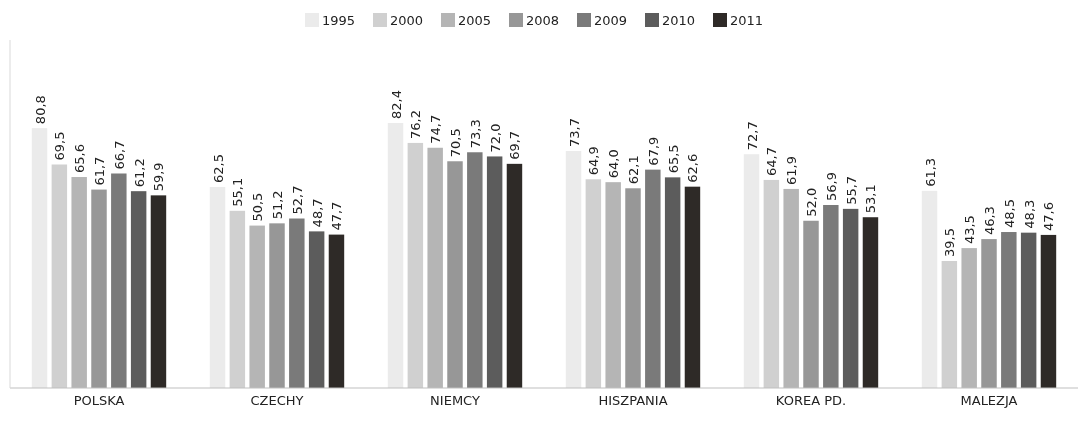 This screenshot has width=1086, height=426. Describe the element at coordinates (831, 187) in the screenshot. I see `data-label: 56,9` at that location.